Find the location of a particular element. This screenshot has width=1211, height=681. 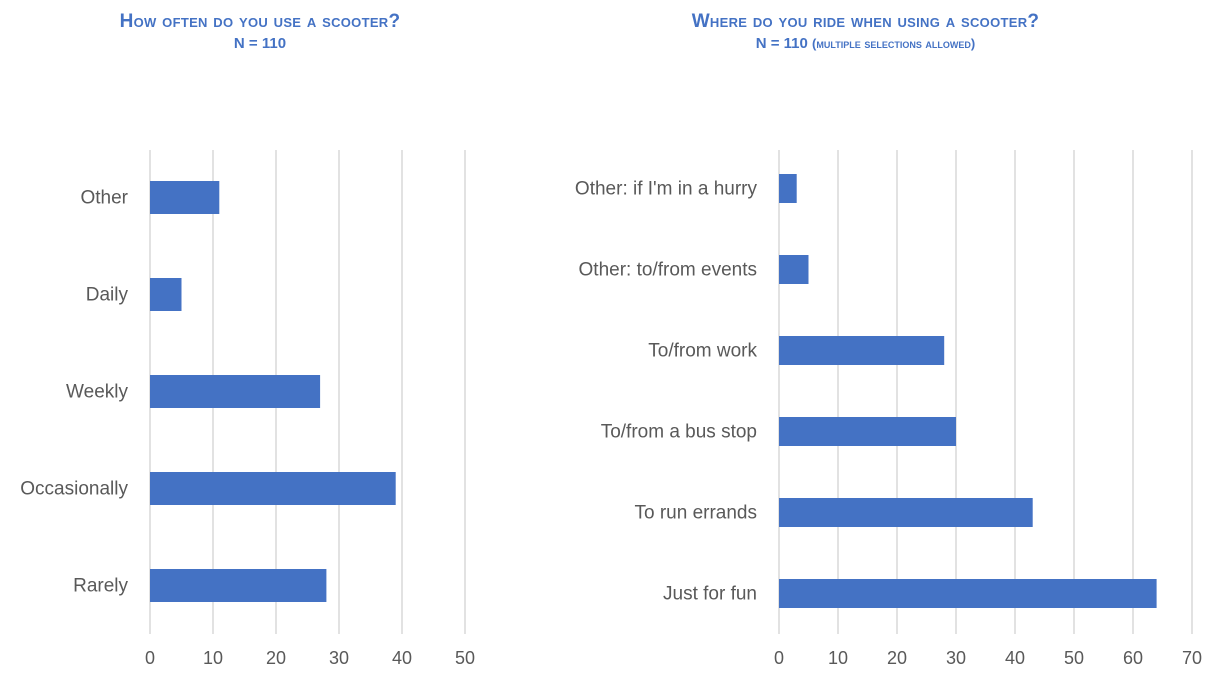

chart-subtitle-note: (multiple selections allowed) is located at coordinates (894, 43).